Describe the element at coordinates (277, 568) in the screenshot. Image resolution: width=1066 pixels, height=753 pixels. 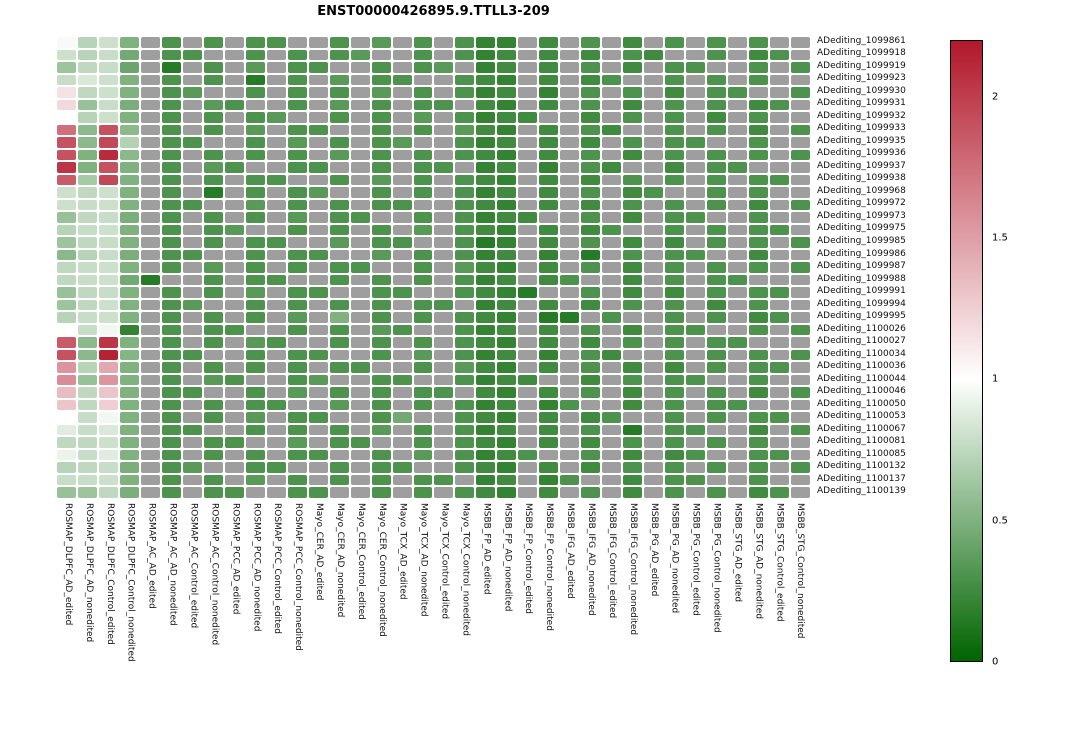
I see `column-label: ROSMAP_PCC_Control_edited` at that location.